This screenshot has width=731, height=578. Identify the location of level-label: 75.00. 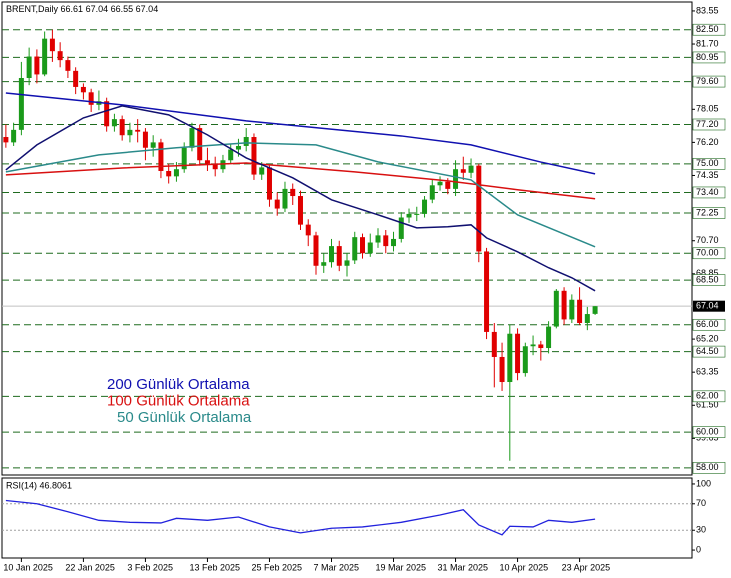
(707, 163).